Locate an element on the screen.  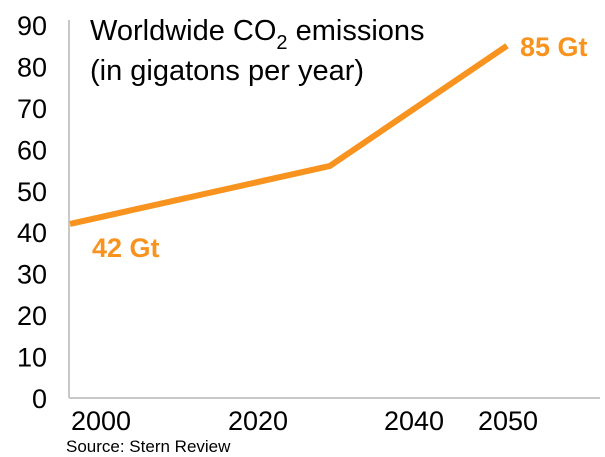
y-tick-labels: 0 10 20 30 40 50 60 70 80 90 is located at coordinates (32, 212).